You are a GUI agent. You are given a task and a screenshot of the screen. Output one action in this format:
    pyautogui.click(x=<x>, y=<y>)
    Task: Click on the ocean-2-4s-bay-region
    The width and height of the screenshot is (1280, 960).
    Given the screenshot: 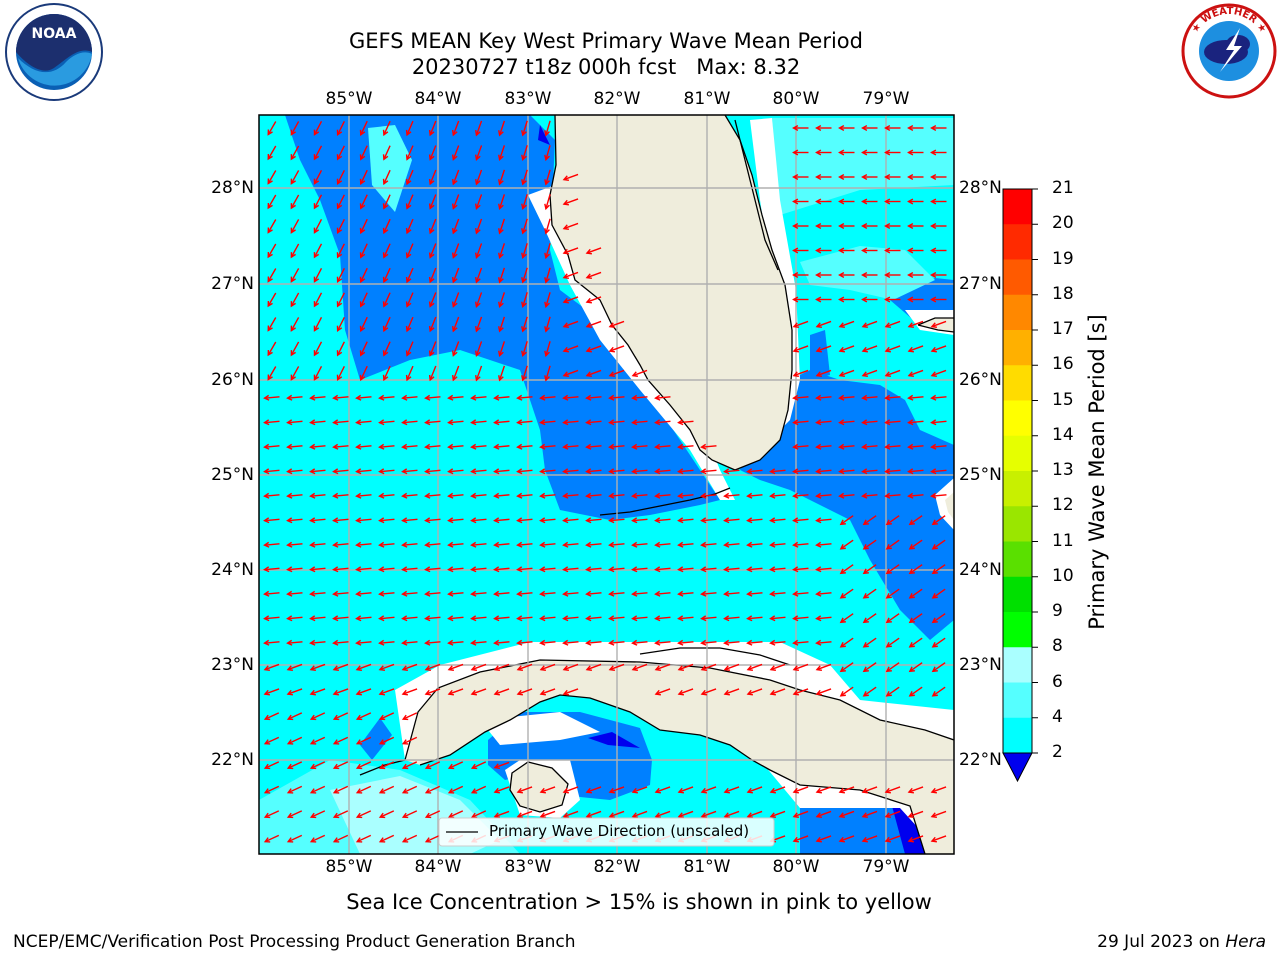 What is the action you would take?
    pyautogui.click(x=820, y=355)
    